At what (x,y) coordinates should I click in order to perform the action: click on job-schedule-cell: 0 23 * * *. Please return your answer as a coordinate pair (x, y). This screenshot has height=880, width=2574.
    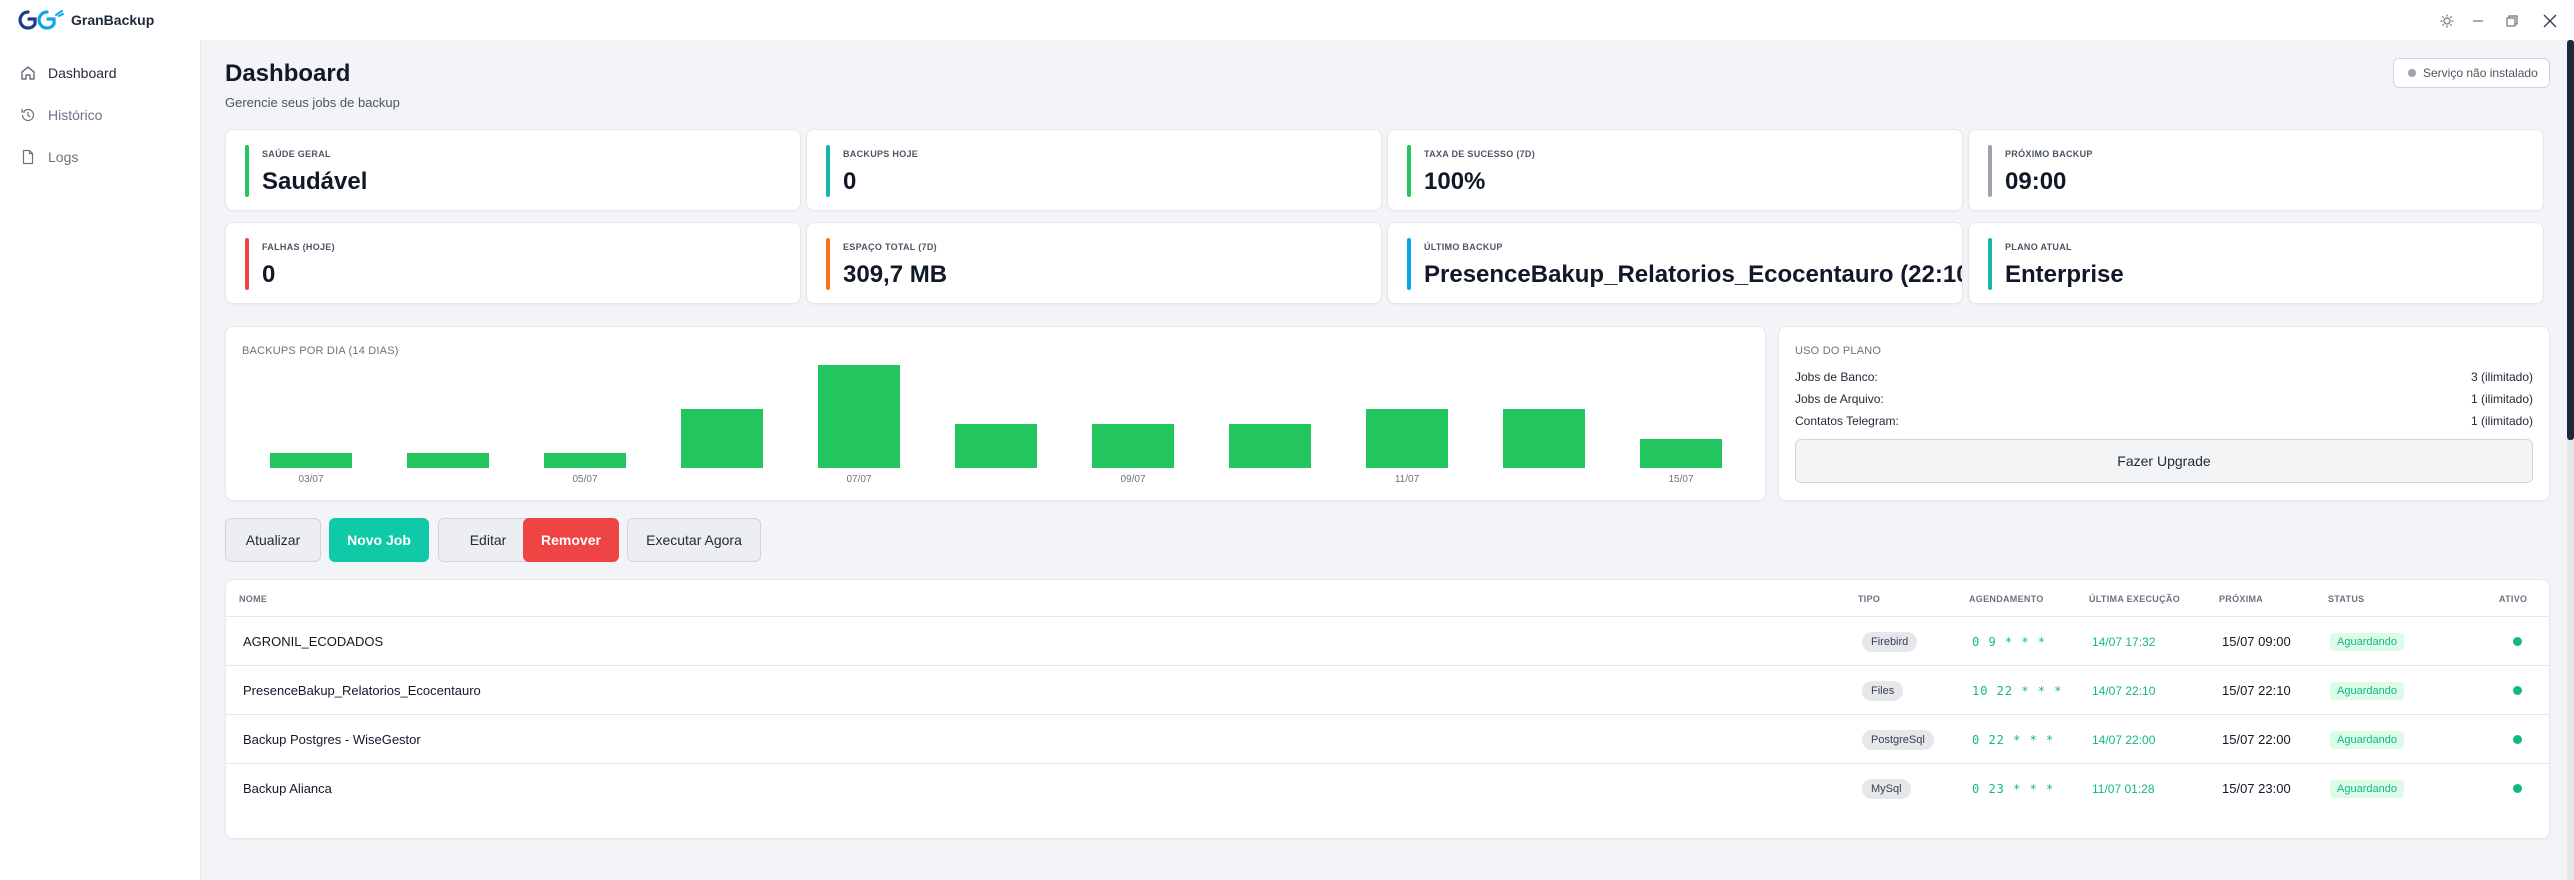
    Looking at the image, I should click on (2013, 788).